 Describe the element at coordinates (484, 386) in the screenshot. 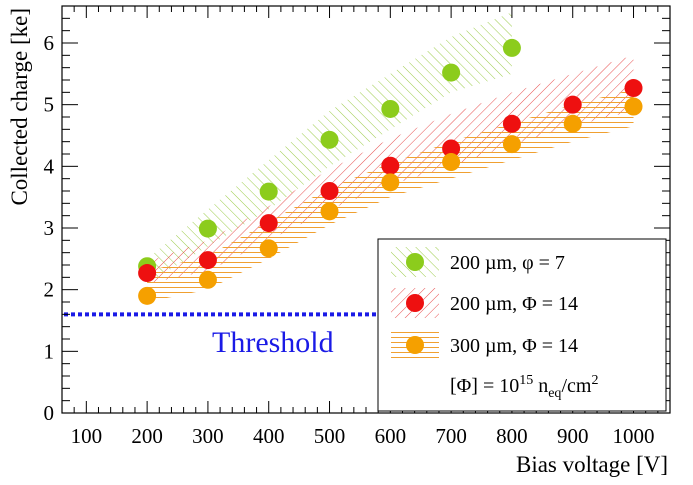

I see `note-prefix: [Φ] = 10` at that location.